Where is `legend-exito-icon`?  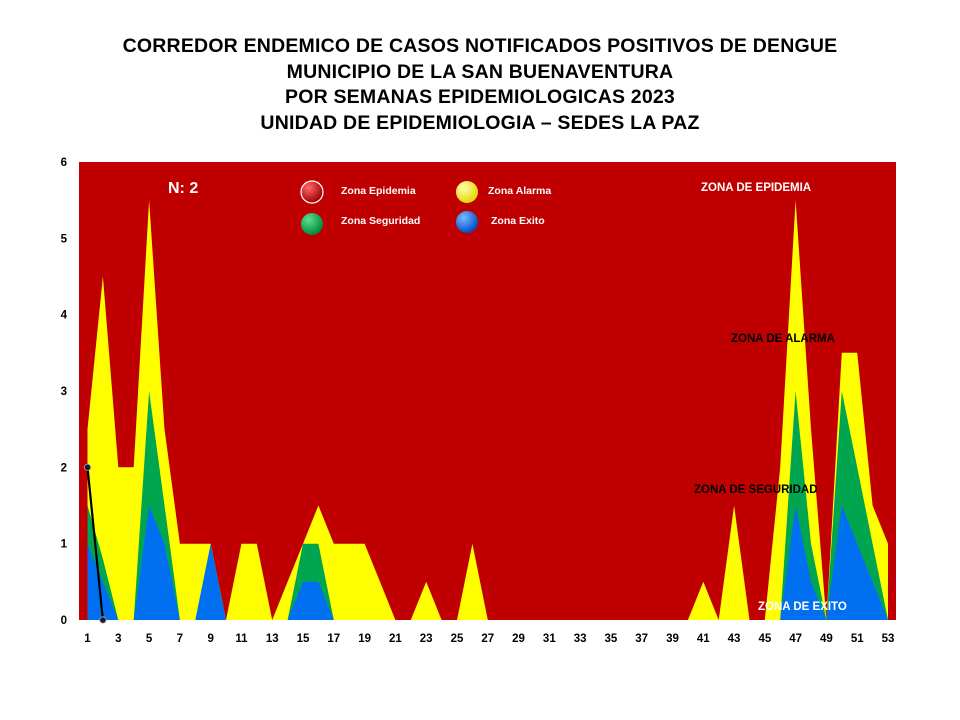
legend-exito-icon is located at coordinates (467, 222).